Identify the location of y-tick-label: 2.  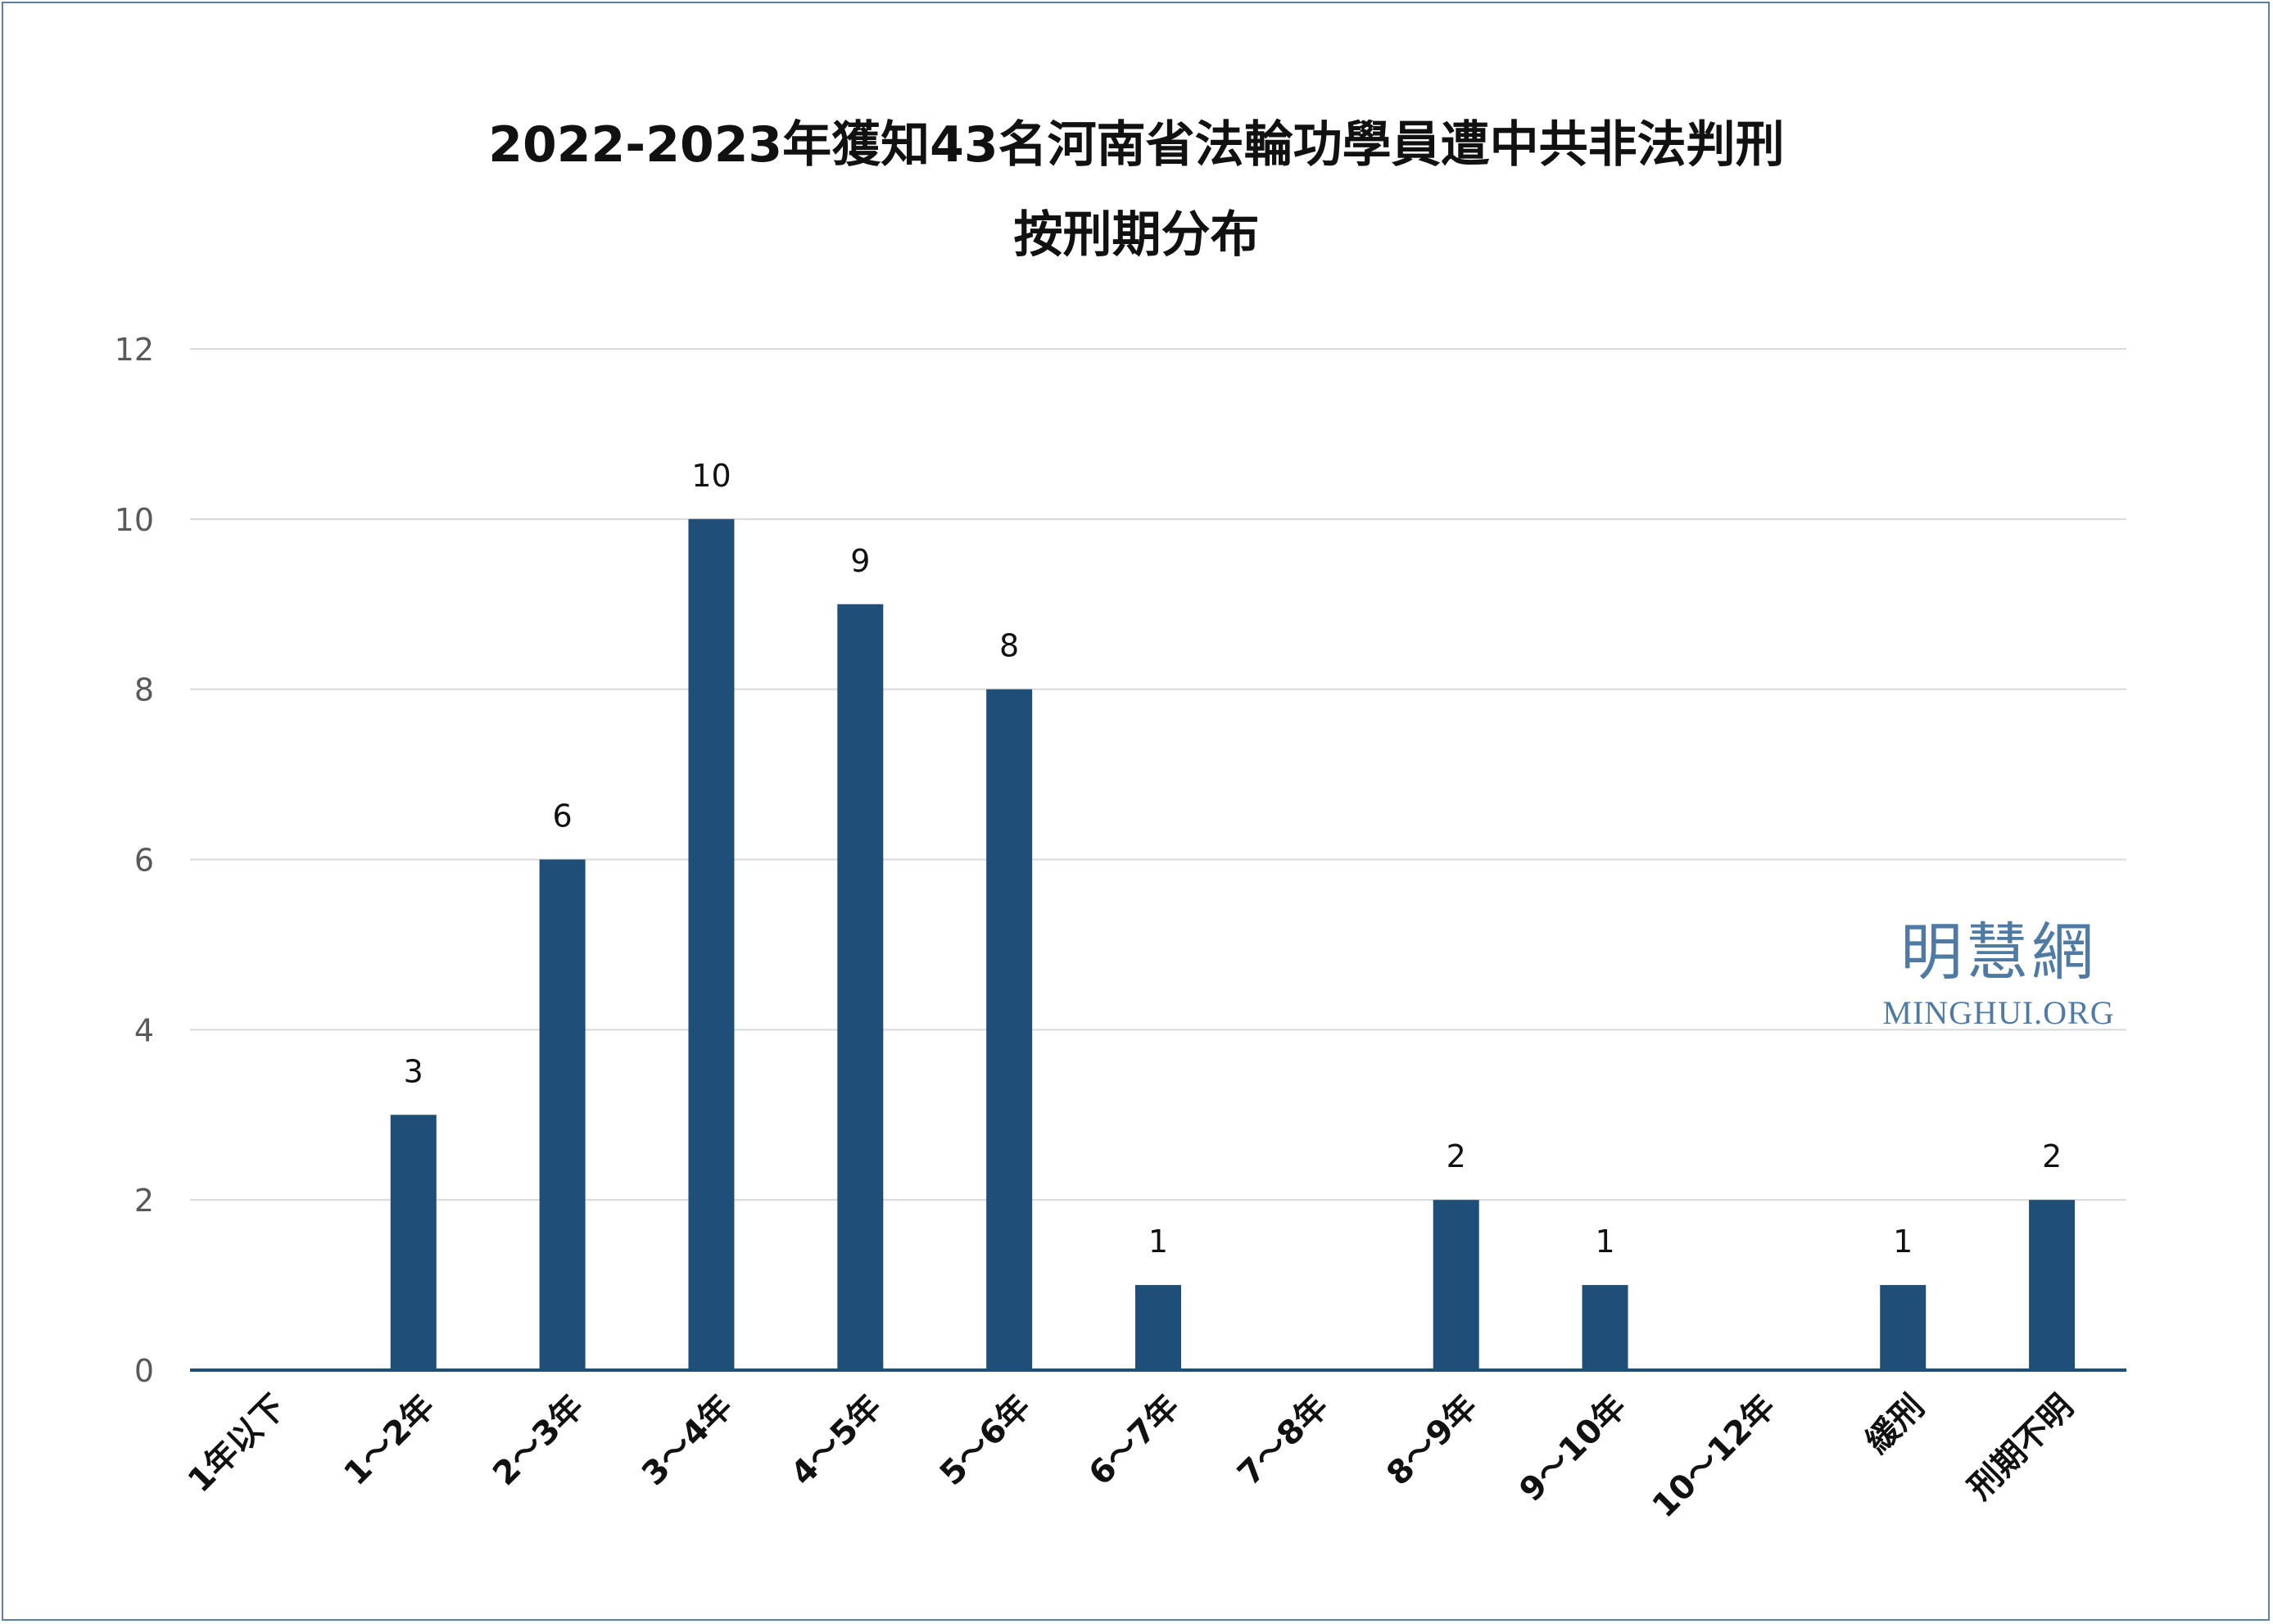
(144, 1201).